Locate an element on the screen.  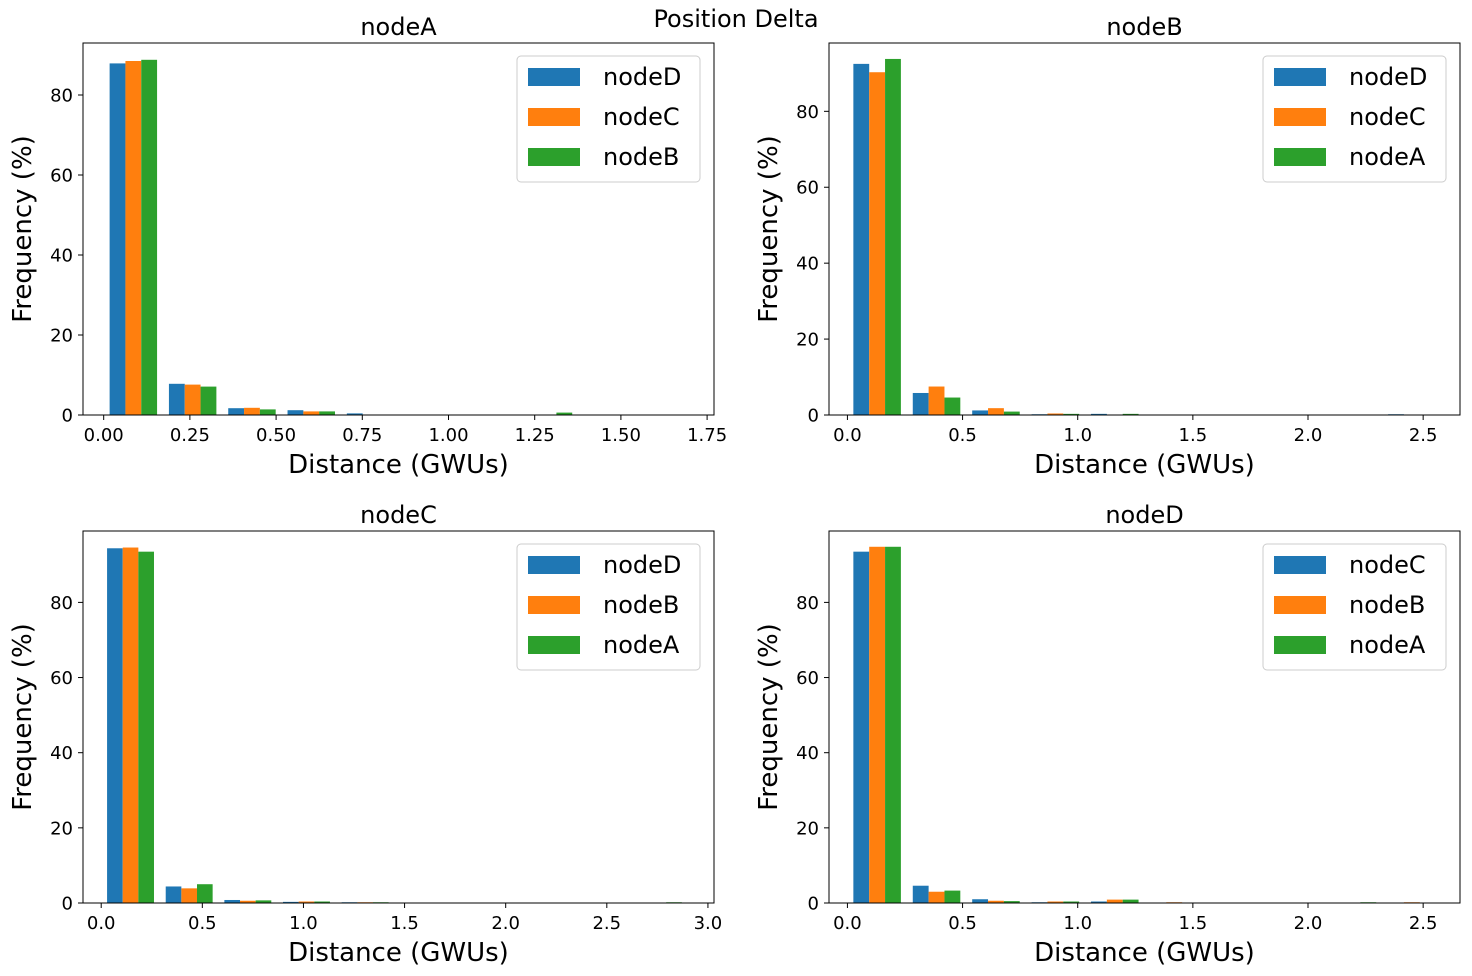
x-tick-label: 0.75 is located at coordinates (362, 435).